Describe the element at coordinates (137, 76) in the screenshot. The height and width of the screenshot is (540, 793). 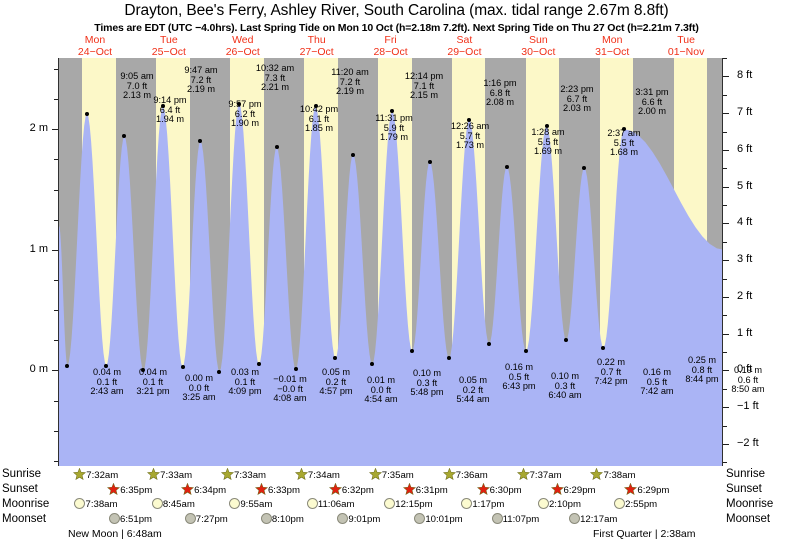
I see `tide-label-time: 9:05 am` at that location.